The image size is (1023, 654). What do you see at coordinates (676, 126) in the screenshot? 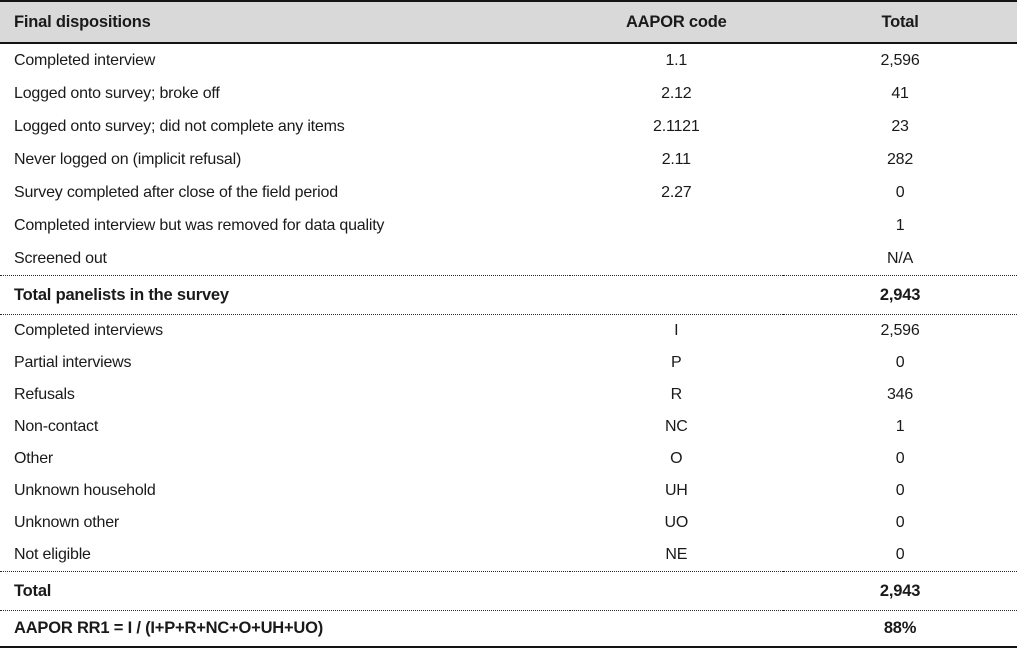
I see `aapor-code-cell: 2.1121` at bounding box center [676, 126].